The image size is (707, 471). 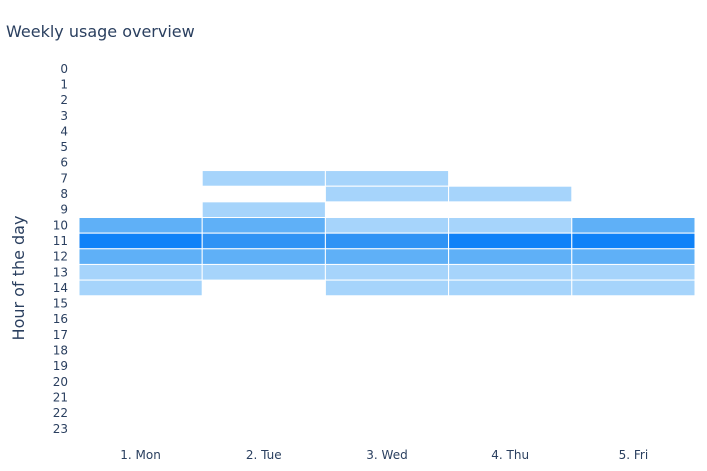 I want to click on y-tick-label: 22, so click(x=60, y=413).